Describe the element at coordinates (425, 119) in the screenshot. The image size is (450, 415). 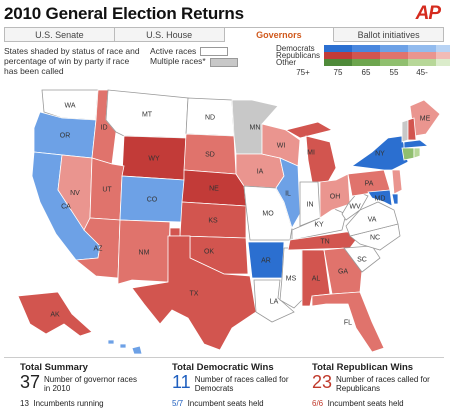
I see `state-label-me: ME` at that location.